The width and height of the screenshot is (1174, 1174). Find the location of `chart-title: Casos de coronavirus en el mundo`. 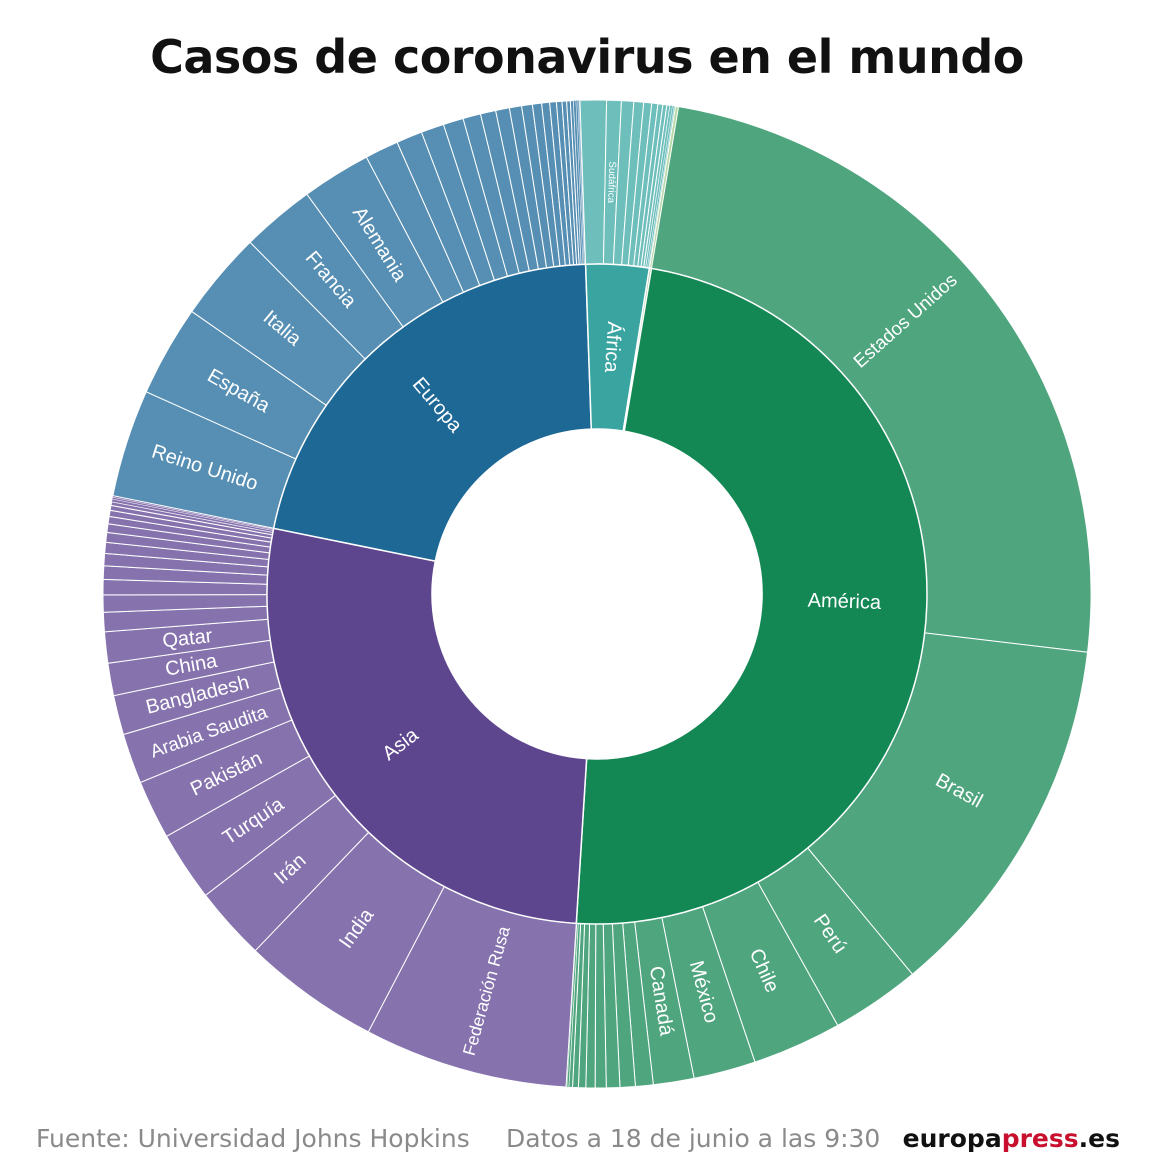

chart-title: Casos de coronavirus en el mundo is located at coordinates (587, 57).